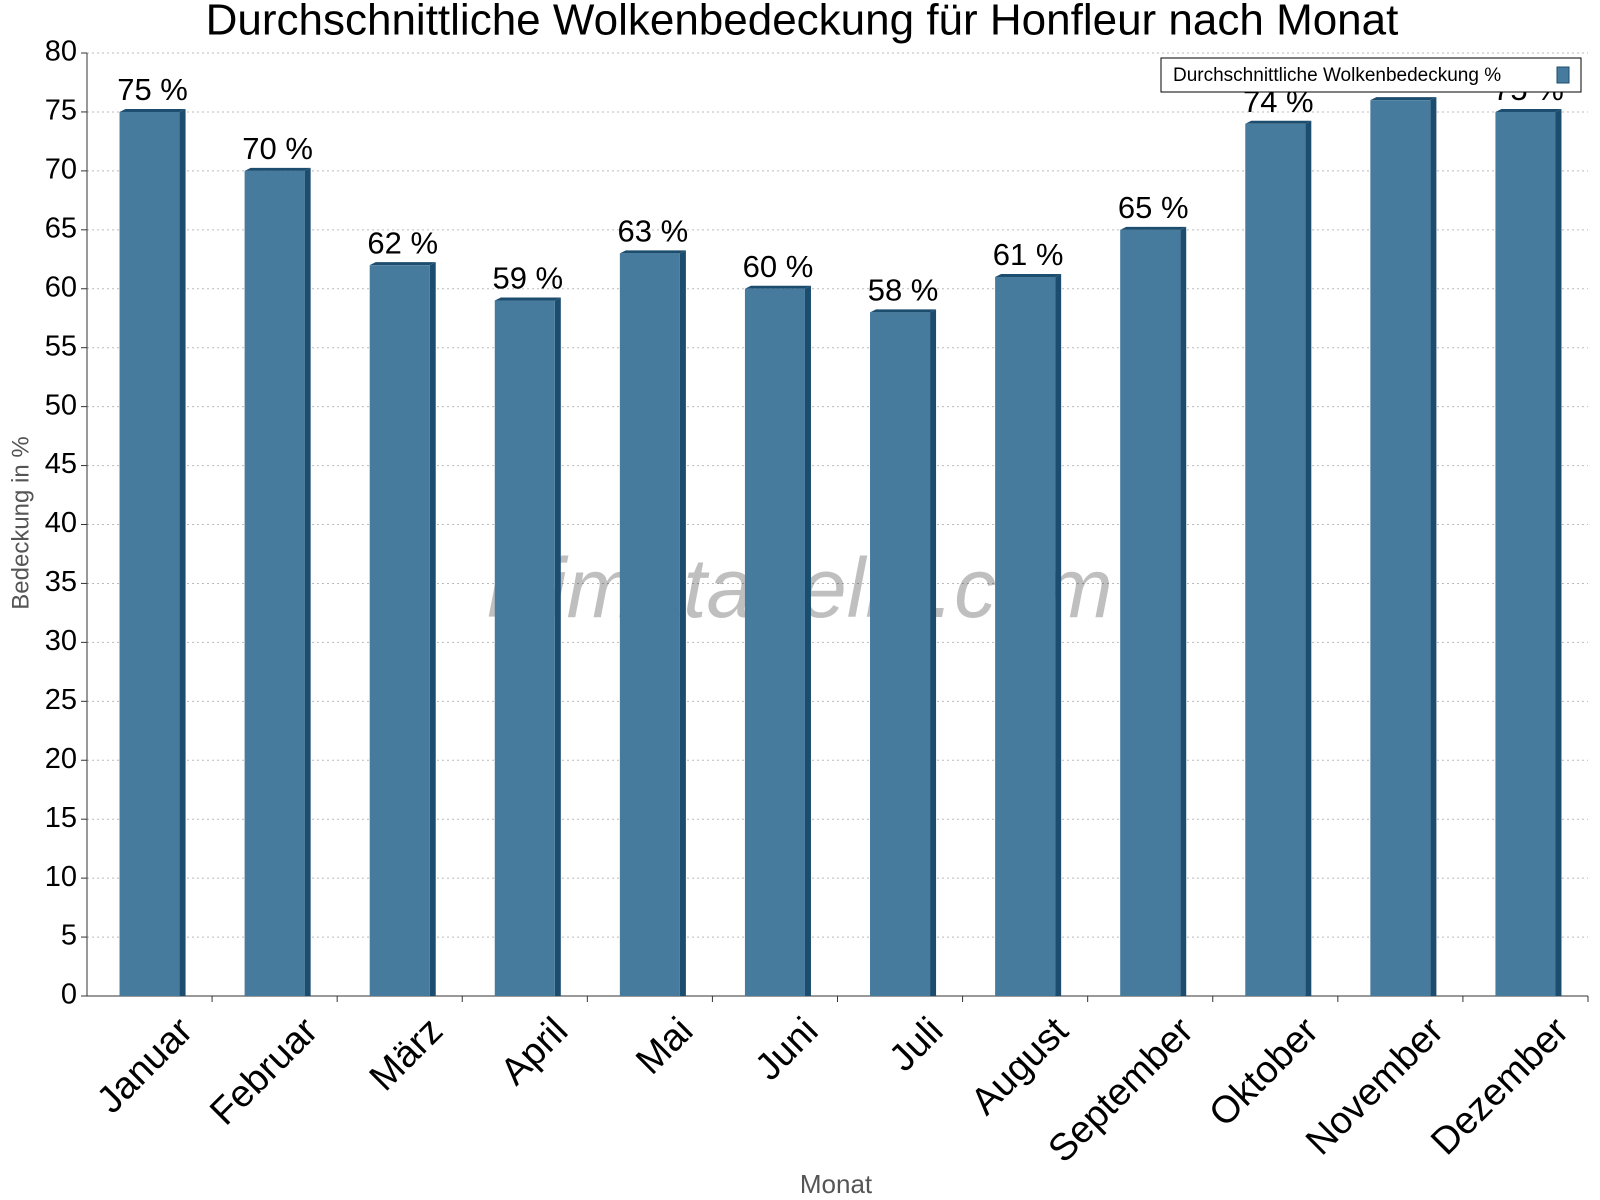 This screenshot has height=1200, width=1600. Describe the element at coordinates (61, 818) in the screenshot. I see `y-tick-label: 15` at that location.